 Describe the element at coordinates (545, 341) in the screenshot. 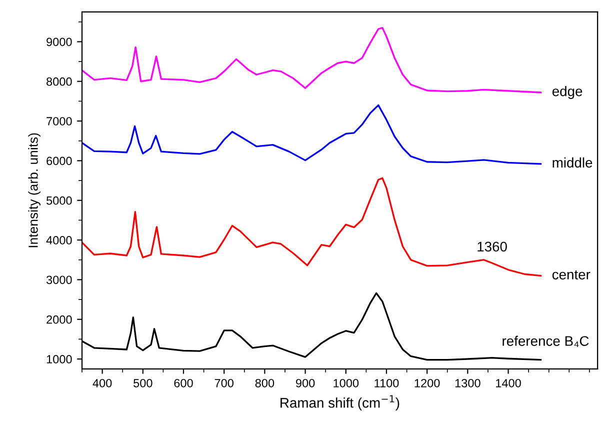

I see `series-label: reference B₄C` at that location.